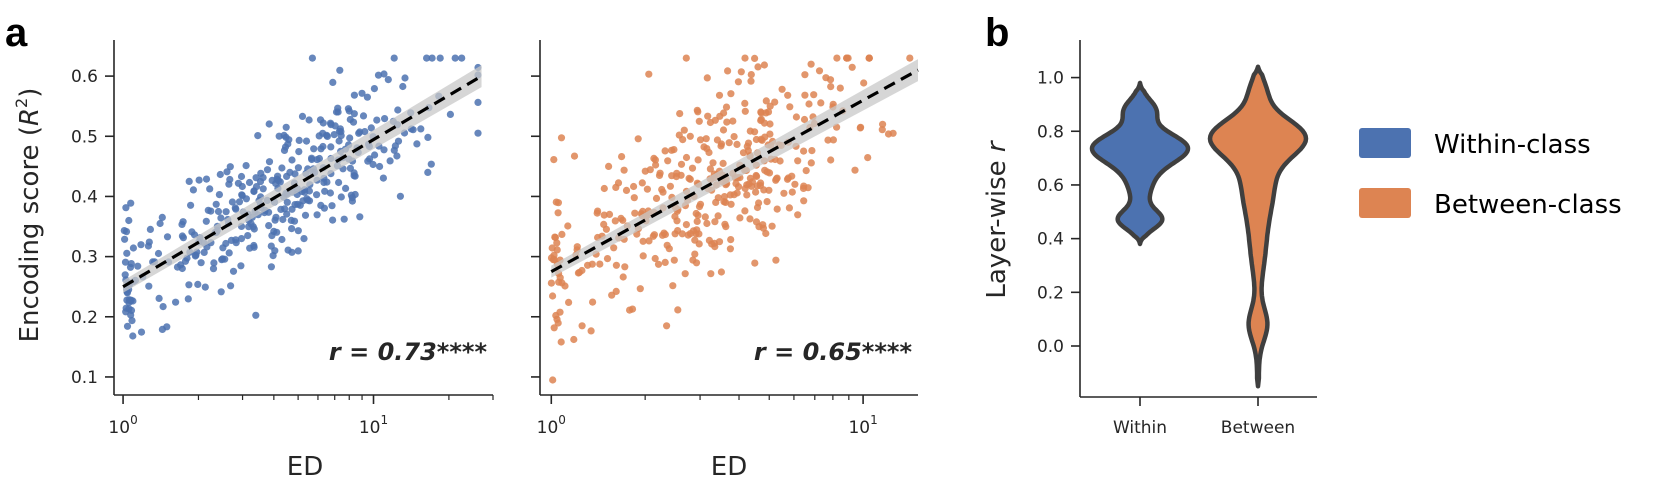 Image resolution: width=1653 pixels, height=495 pixels. What do you see at coordinates (747, 397) in the screenshot?
I see `x-minor-ticks-between` at bounding box center [747, 397].